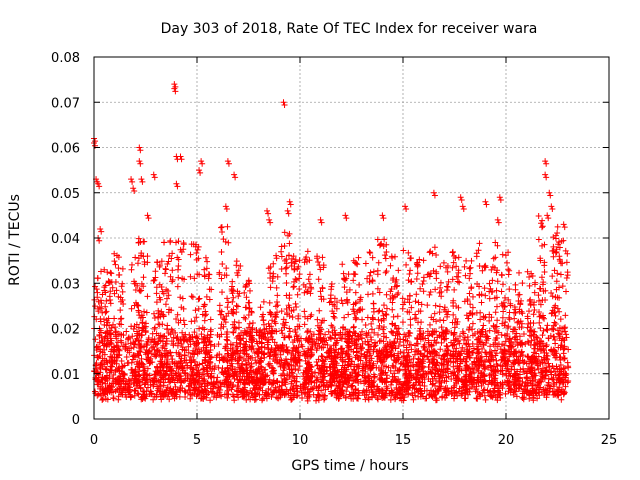 This screenshot has height=480, width=640. What do you see at coordinates (76, 420) in the screenshot?
I see `y-tick-label: 0` at bounding box center [76, 420].